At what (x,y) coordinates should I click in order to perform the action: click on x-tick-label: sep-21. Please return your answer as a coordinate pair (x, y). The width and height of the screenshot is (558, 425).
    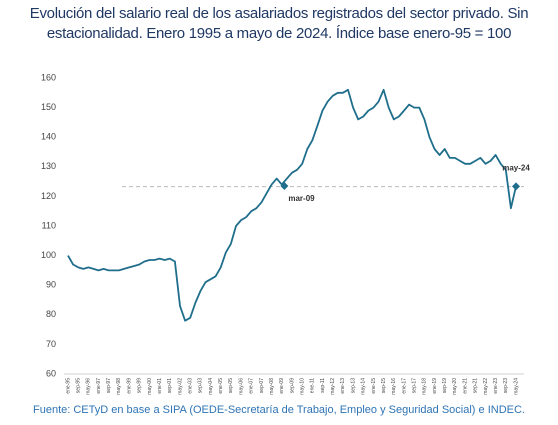
    Looking at the image, I should click on (476, 386).